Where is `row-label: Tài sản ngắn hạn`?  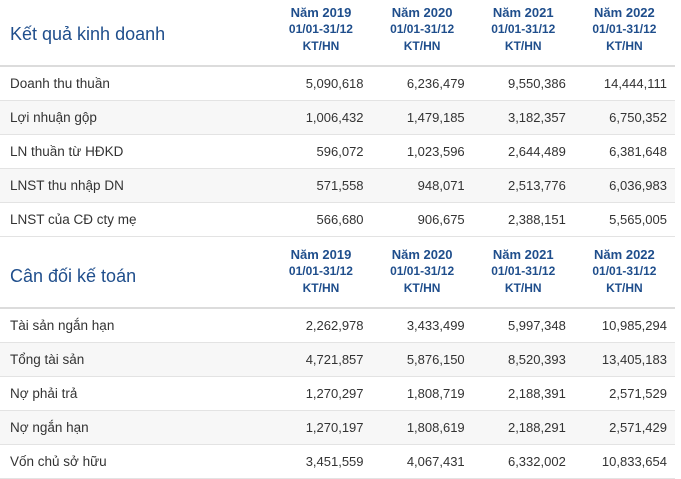
row-label: Tài sản ngắn hạn is located at coordinates (135, 325).